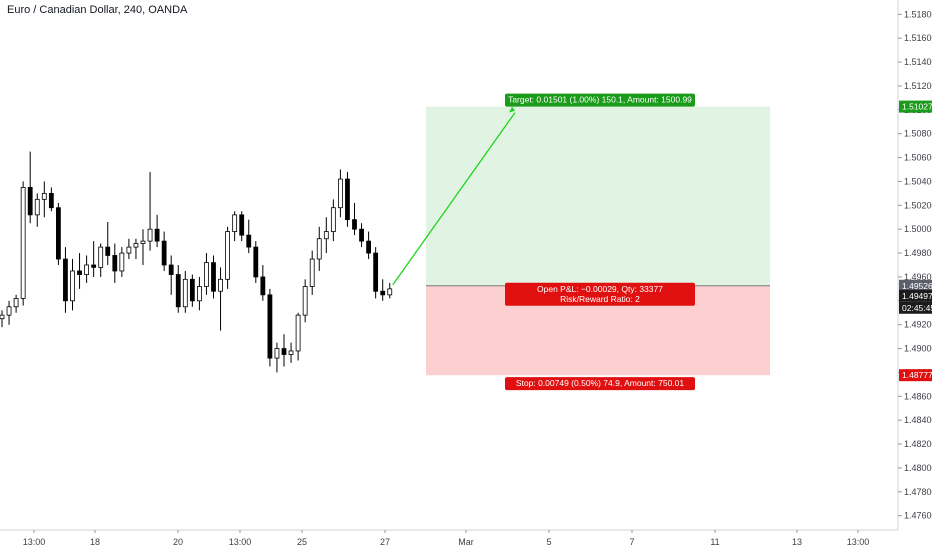 The image size is (932, 550). What do you see at coordinates (918, 86) in the screenshot?
I see `y-tick-label: 1.51200` at bounding box center [918, 86].